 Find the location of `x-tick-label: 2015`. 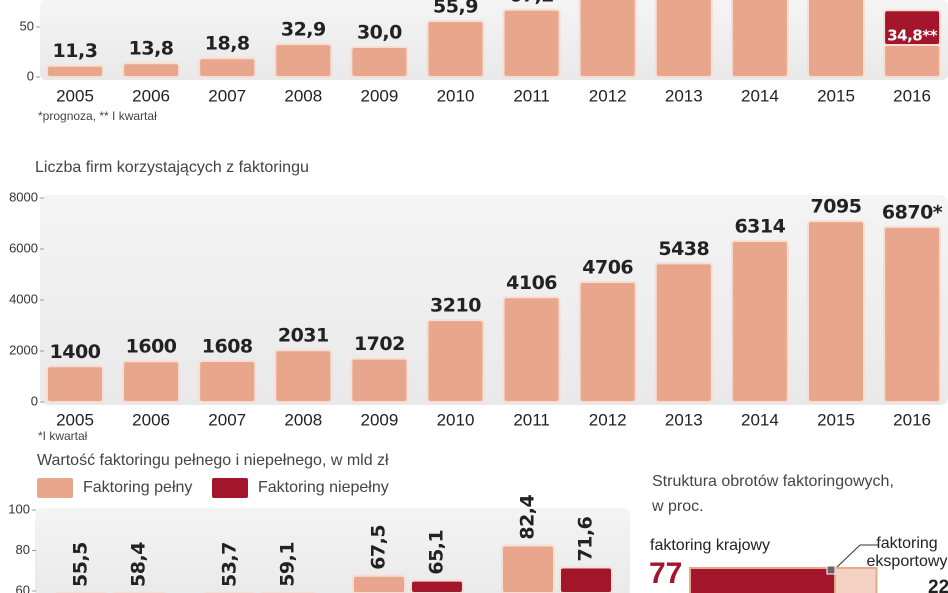

x-tick-label: 2015 is located at coordinates (836, 419).